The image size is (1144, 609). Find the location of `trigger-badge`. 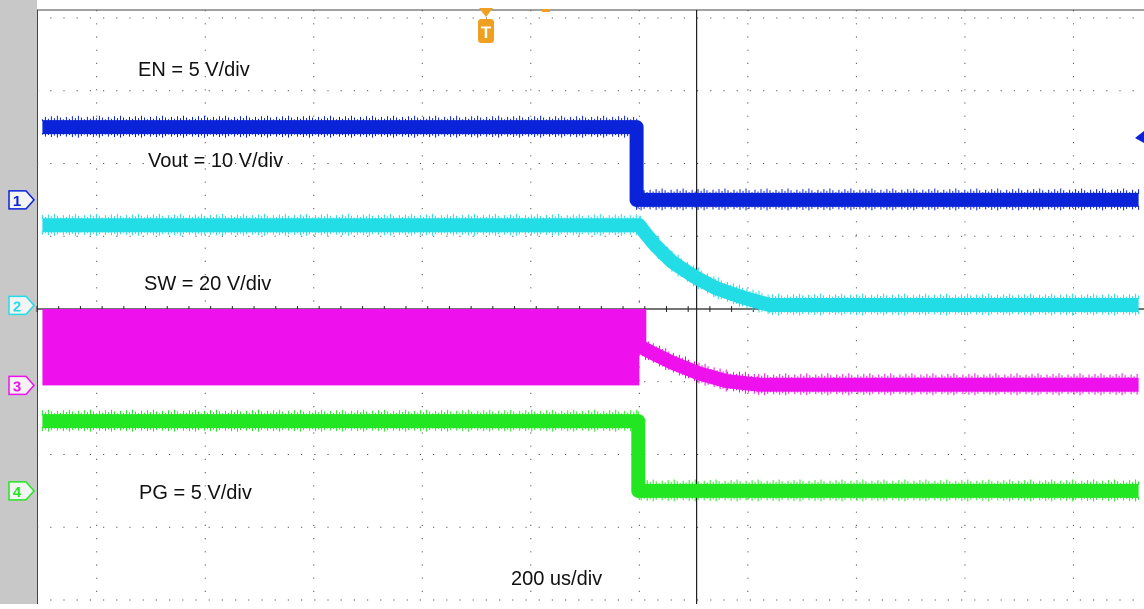

trigger-badge is located at coordinates (486, 31).